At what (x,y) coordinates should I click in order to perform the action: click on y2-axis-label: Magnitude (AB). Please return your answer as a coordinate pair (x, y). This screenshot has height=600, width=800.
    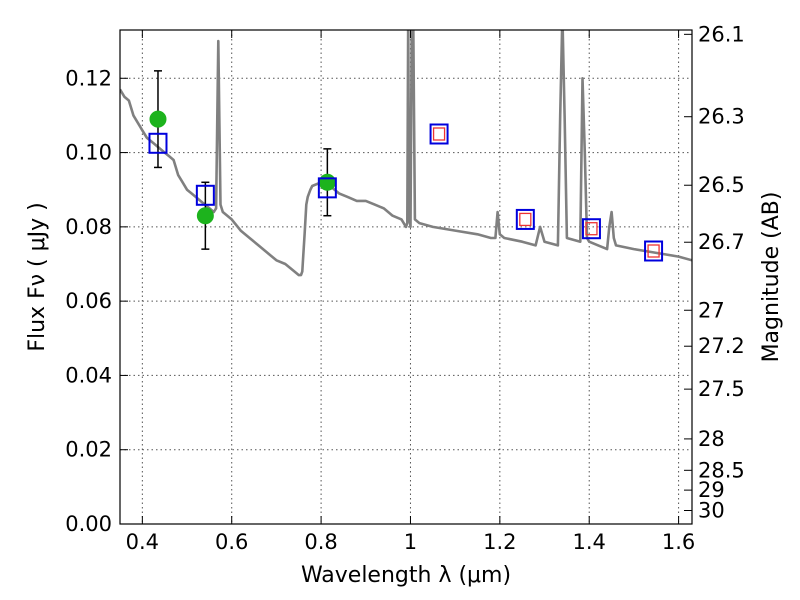
    Looking at the image, I should click on (771, 277).